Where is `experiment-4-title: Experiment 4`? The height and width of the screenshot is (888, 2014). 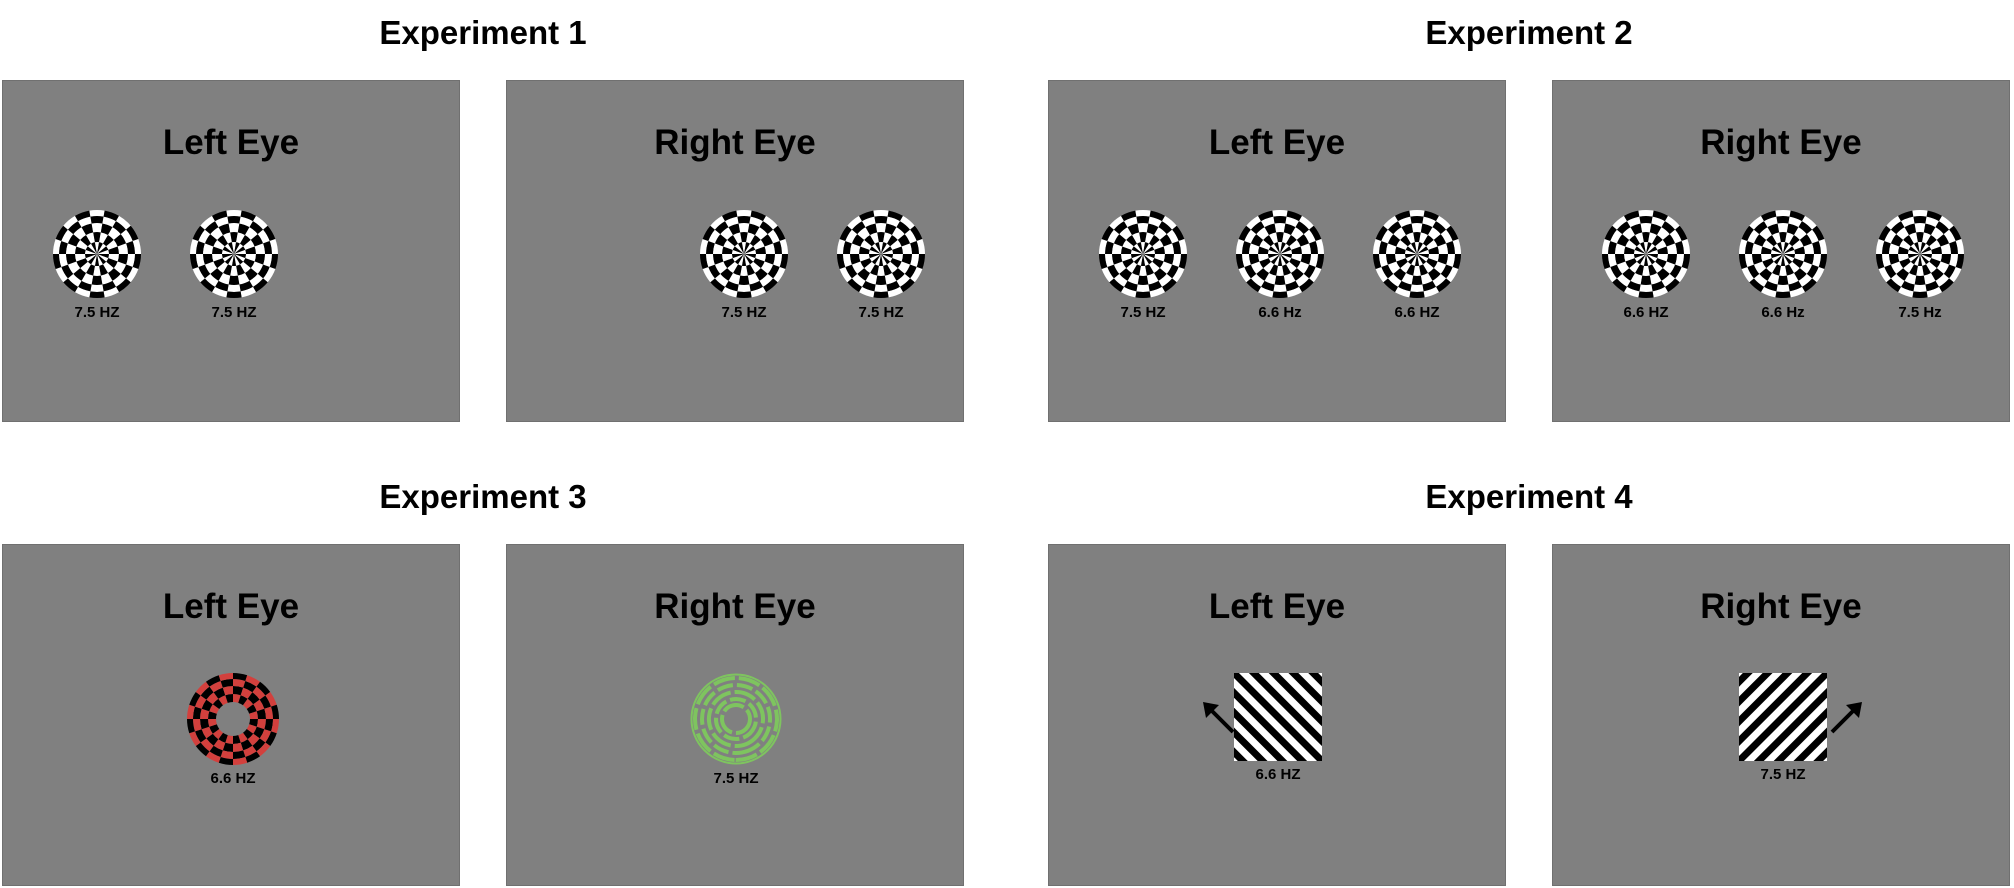
experiment-4-title: Experiment 4 is located at coordinates (1529, 496).